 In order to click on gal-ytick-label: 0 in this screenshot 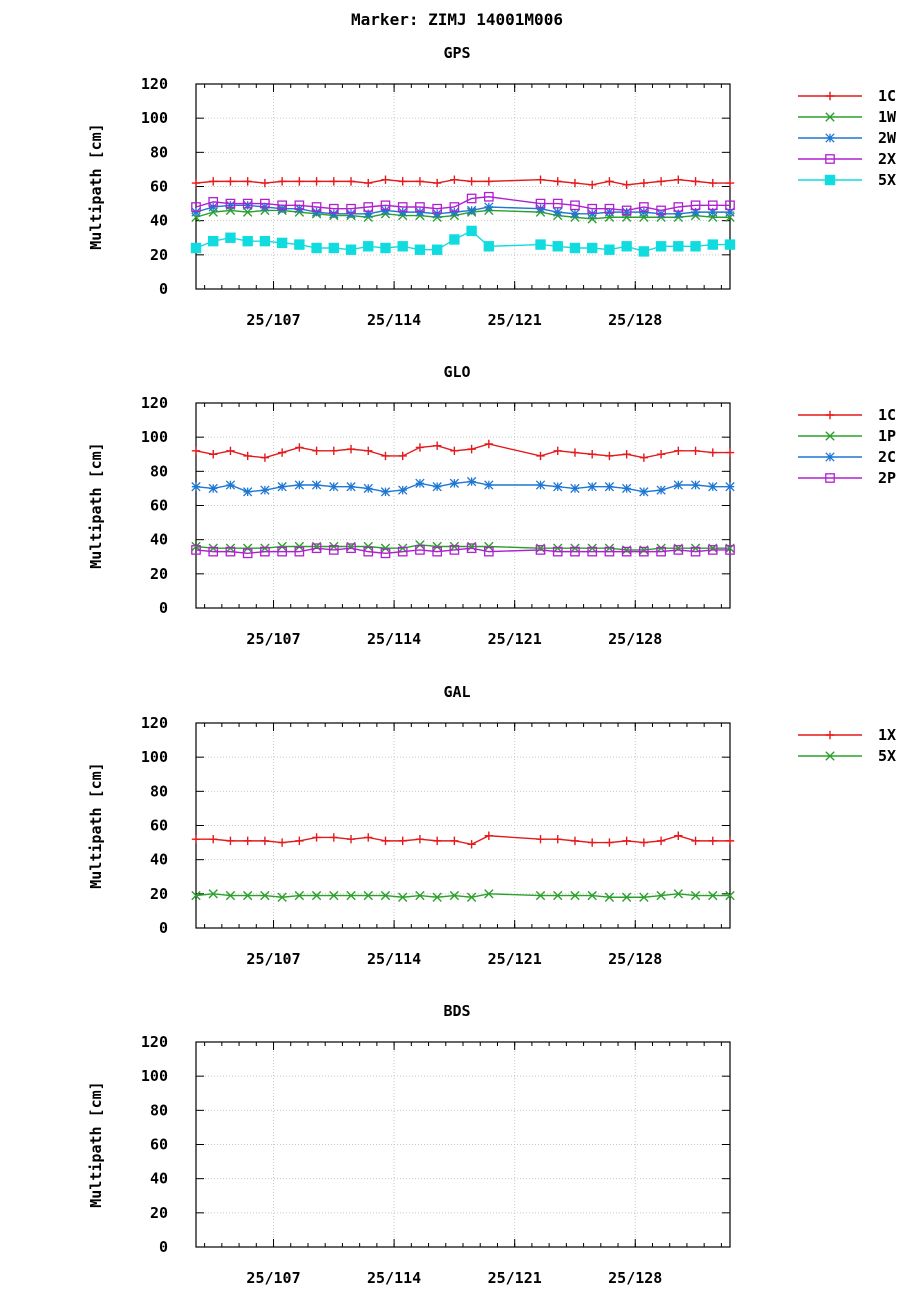, I will do `click(163, 928)`.